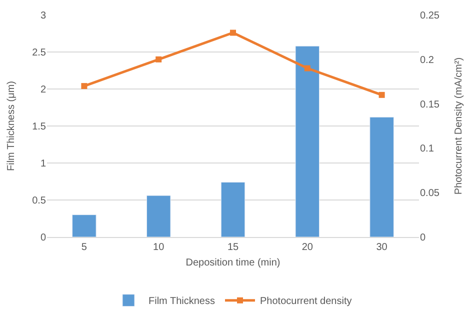  I want to click on x-tick-label: 10, so click(159, 247).